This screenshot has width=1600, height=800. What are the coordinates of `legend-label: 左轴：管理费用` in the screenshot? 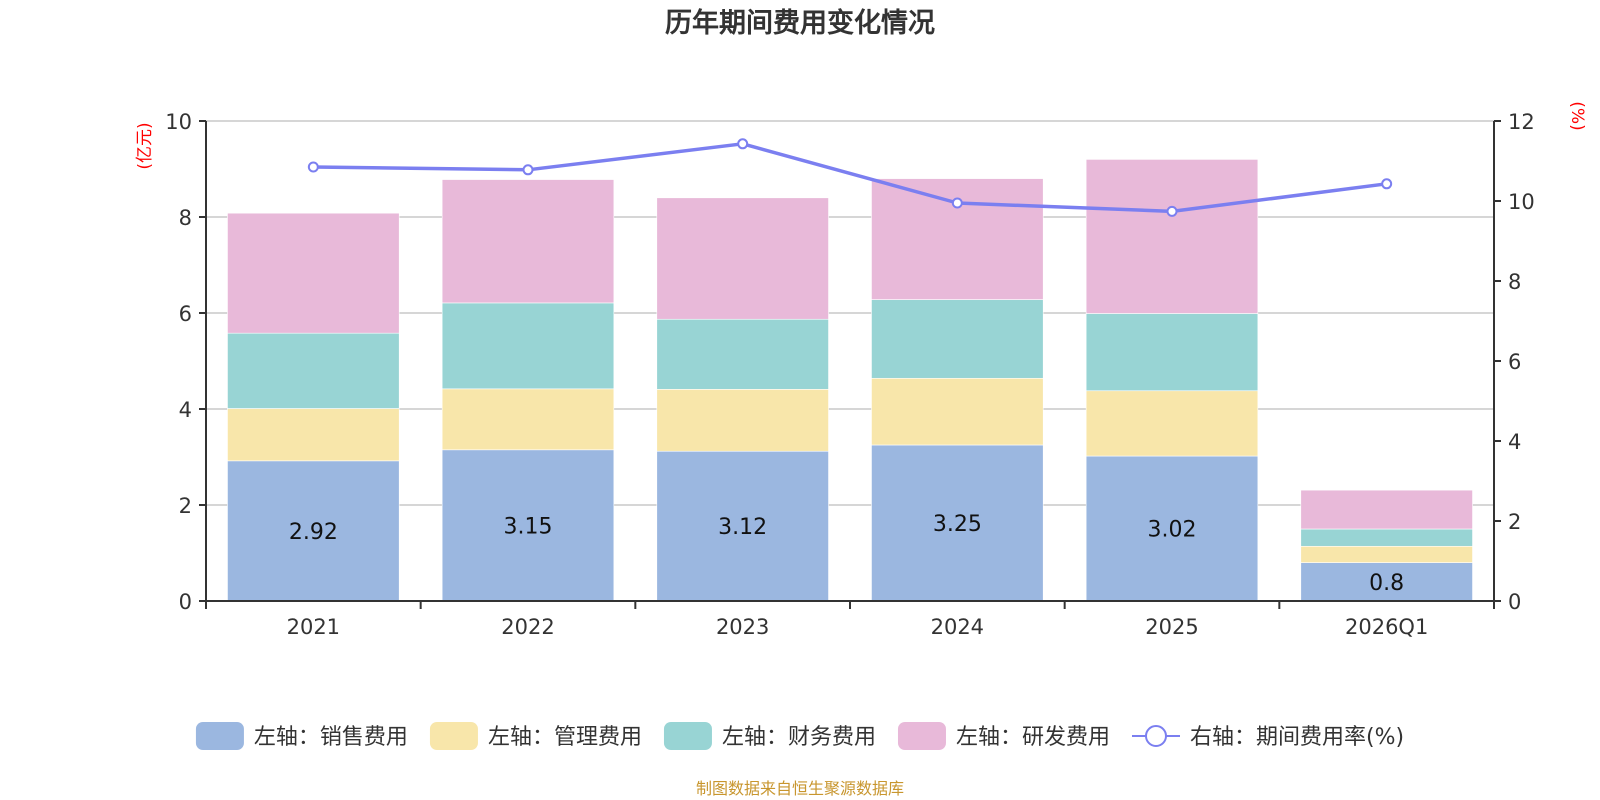 It's located at (565, 737).